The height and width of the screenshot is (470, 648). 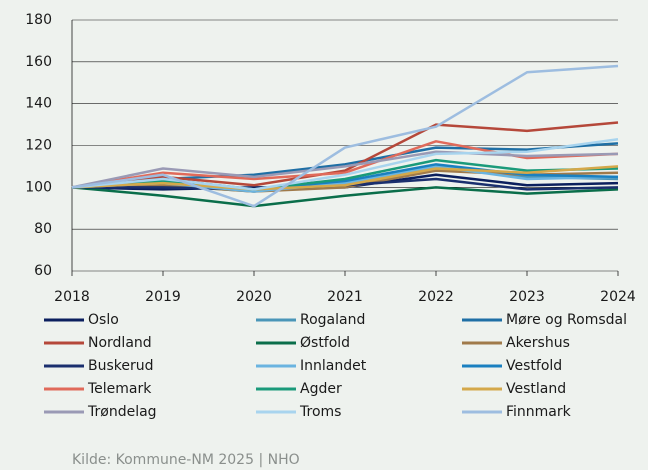 I want to click on y-tick-label: 160, so click(x=38, y=62).